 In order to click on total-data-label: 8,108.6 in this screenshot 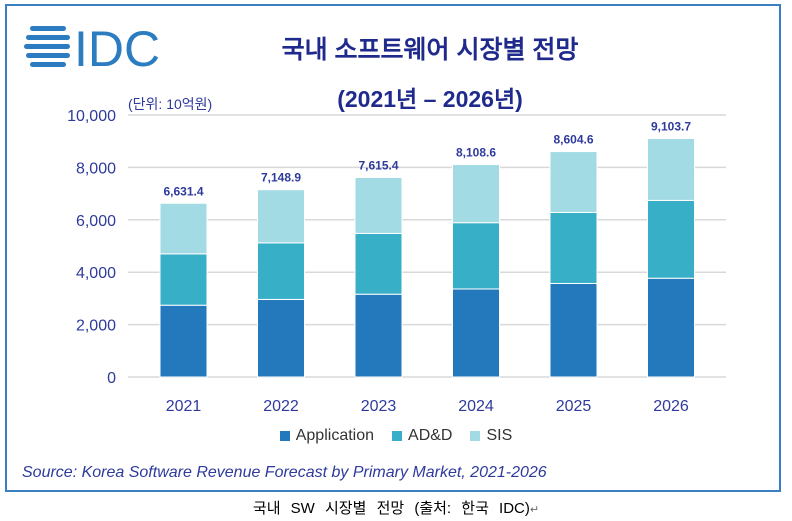, I will do `click(476, 153)`.